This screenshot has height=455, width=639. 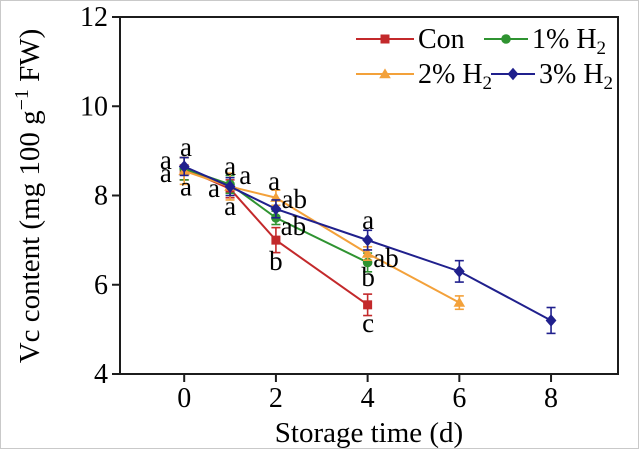 What do you see at coordinates (94, 17) in the screenshot?
I see `y-tick-label: 12` at bounding box center [94, 17].